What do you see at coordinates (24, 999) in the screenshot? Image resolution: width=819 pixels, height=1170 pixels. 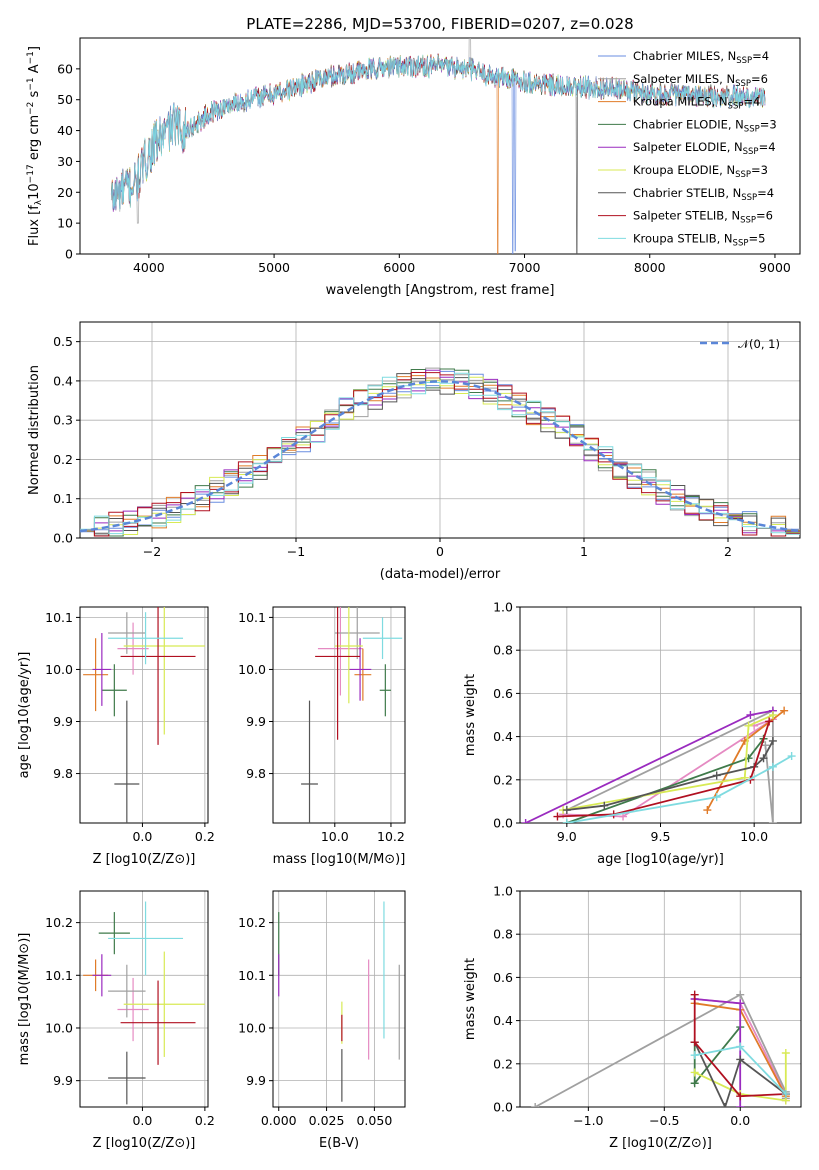 I see `y-axis-label: mass [log10(M/M⊙)]` at bounding box center [24, 999].